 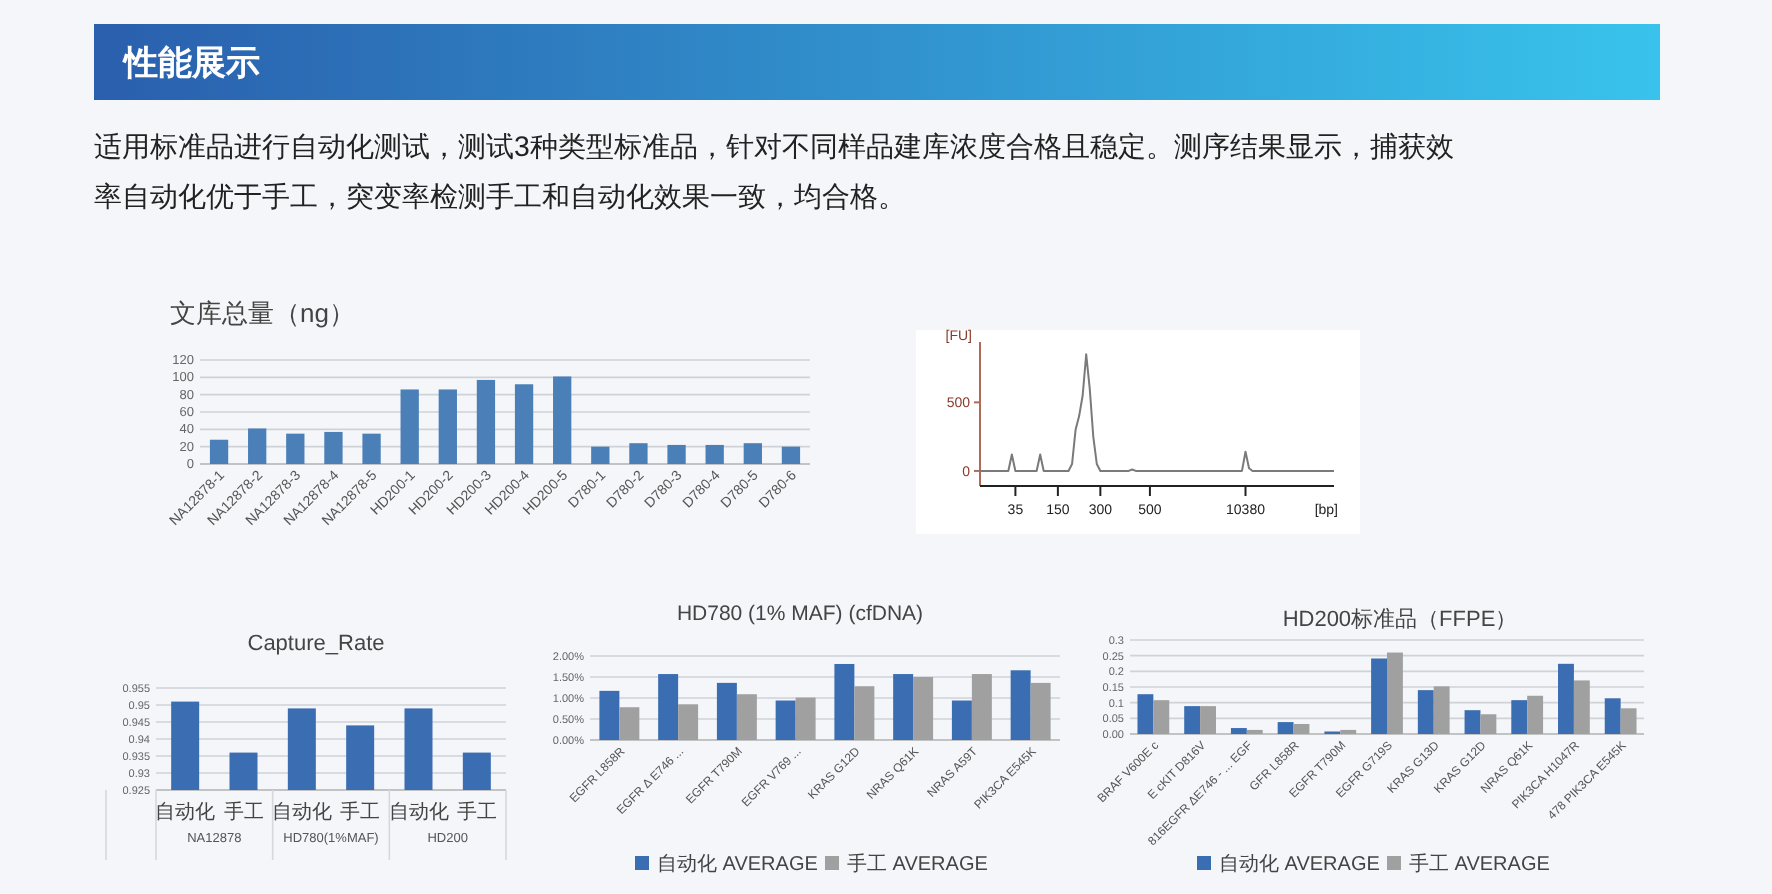 What do you see at coordinates (262, 313) in the screenshot?
I see `chart-title: 文库总量（ng）` at bounding box center [262, 313].